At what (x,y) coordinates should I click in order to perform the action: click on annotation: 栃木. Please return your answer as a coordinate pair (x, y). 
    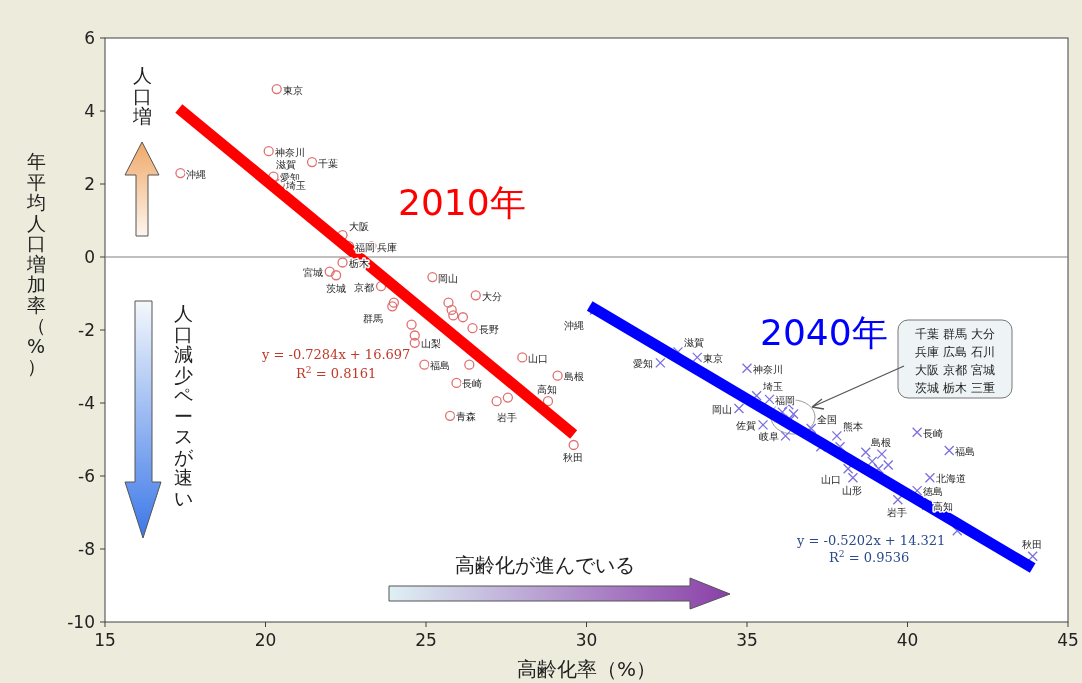
    Looking at the image, I should click on (358, 263).